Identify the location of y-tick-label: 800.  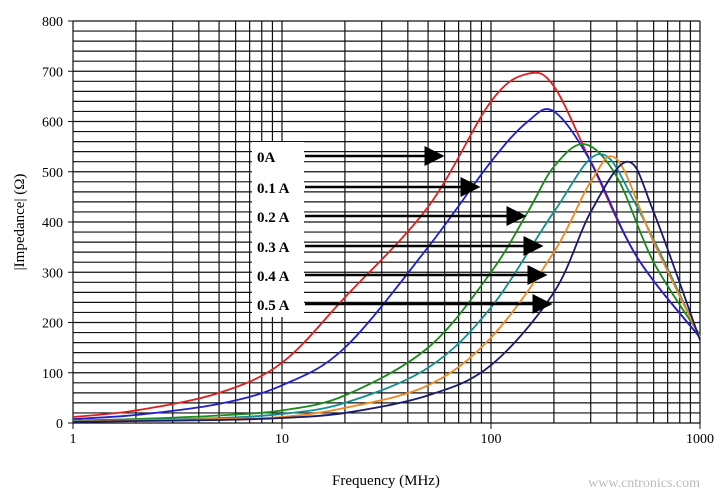
(52, 22).